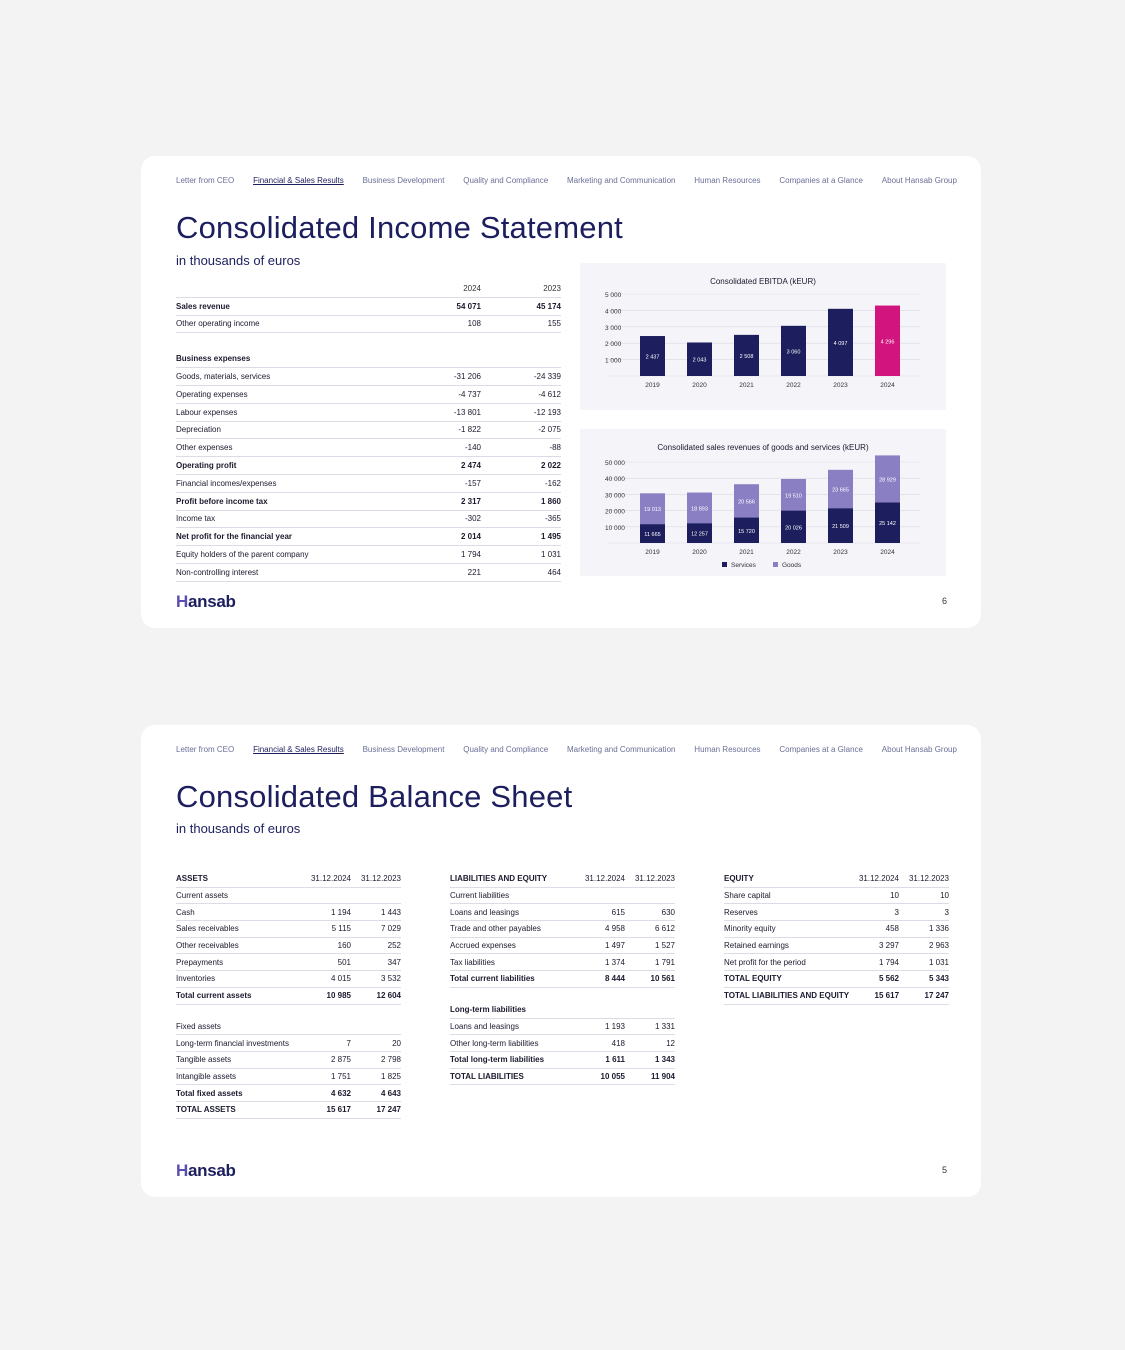 Image resolution: width=1125 pixels, height=1350 pixels. Describe the element at coordinates (368, 359) in the screenshot. I see `table-row: Business expenses` at that location.